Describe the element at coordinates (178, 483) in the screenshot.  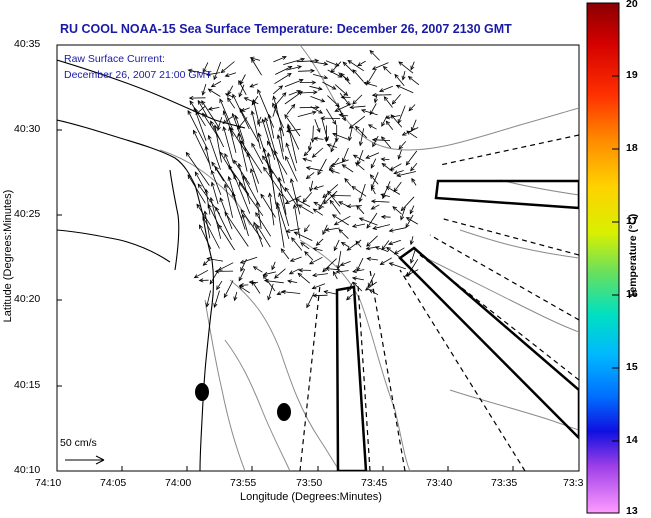
I see `x-tick-label: 74:00` at that location.